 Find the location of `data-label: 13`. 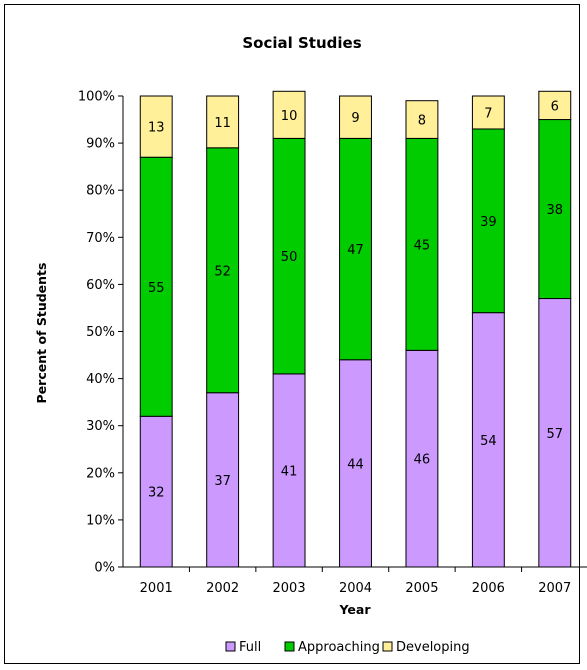

data-label: 13 is located at coordinates (156, 128).